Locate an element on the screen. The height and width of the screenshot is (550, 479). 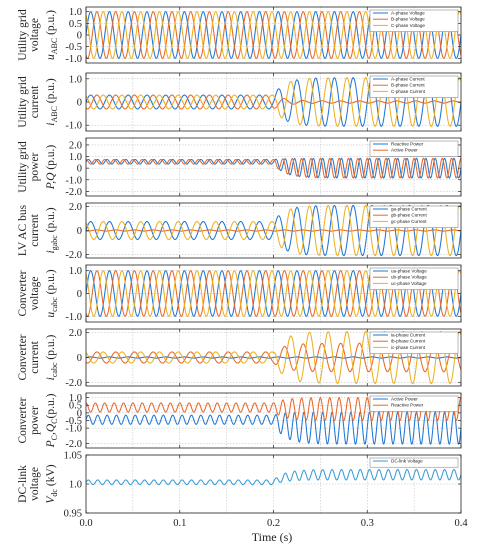
y-axis-label-line: current is located at coordinates (35, 101).